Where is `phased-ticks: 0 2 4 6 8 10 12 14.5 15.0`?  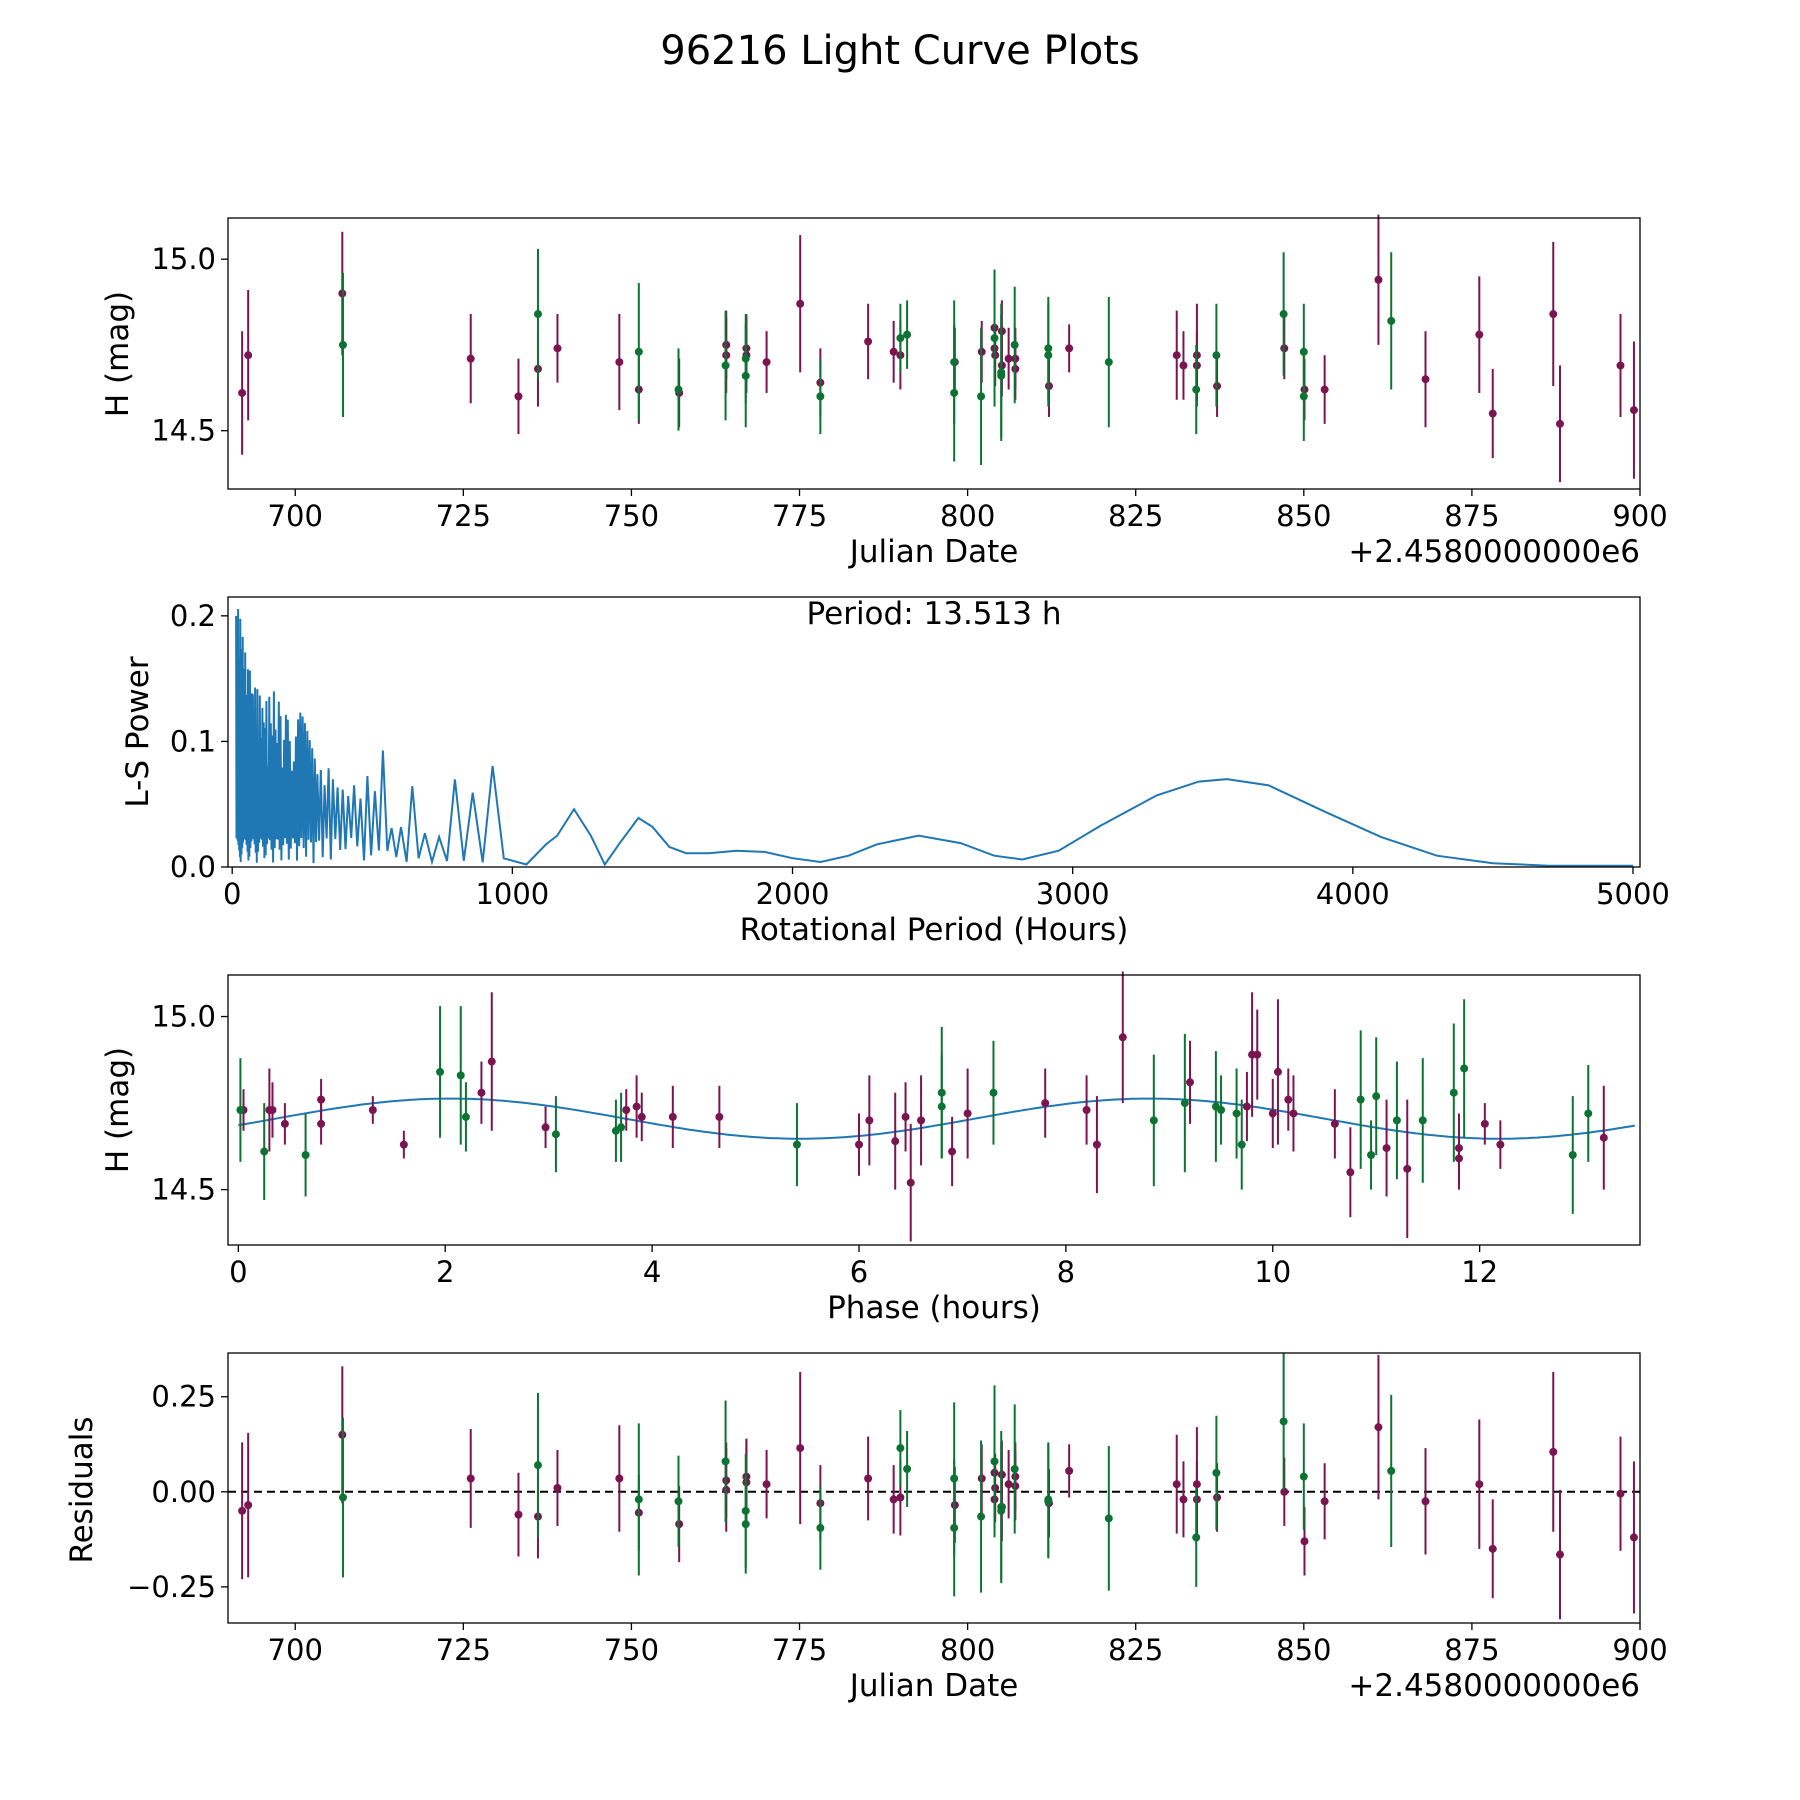
phased-ticks: 0 2 4 6 8 10 12 14.5 15.0 is located at coordinates (824, 1144).